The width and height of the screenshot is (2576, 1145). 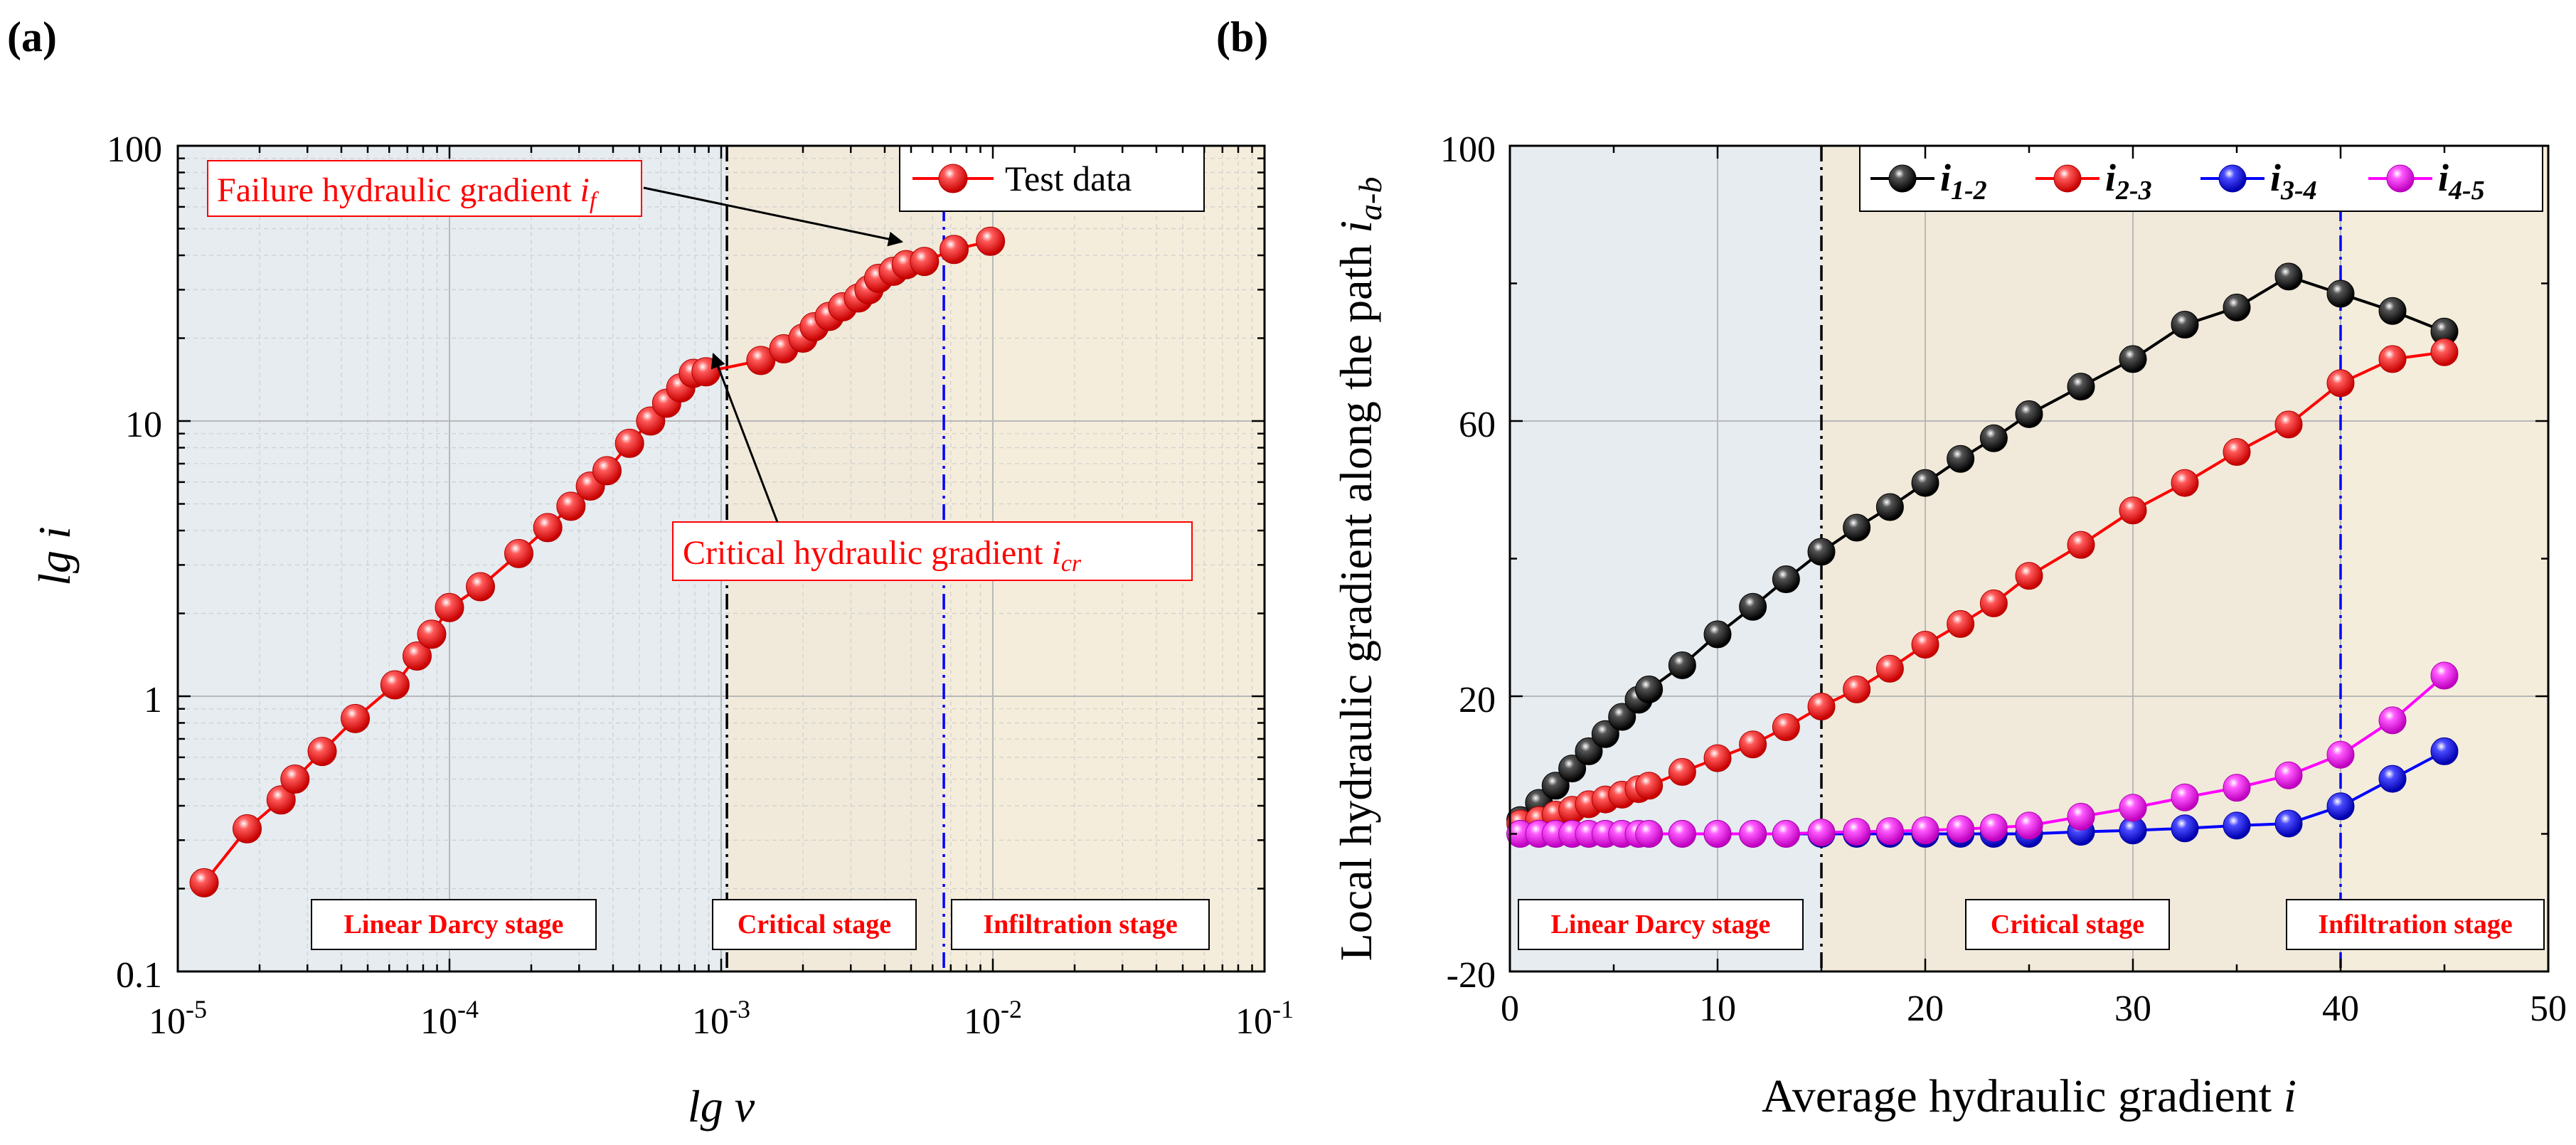 I want to click on b-ytick-label-2: 60, so click(x=1477, y=425).